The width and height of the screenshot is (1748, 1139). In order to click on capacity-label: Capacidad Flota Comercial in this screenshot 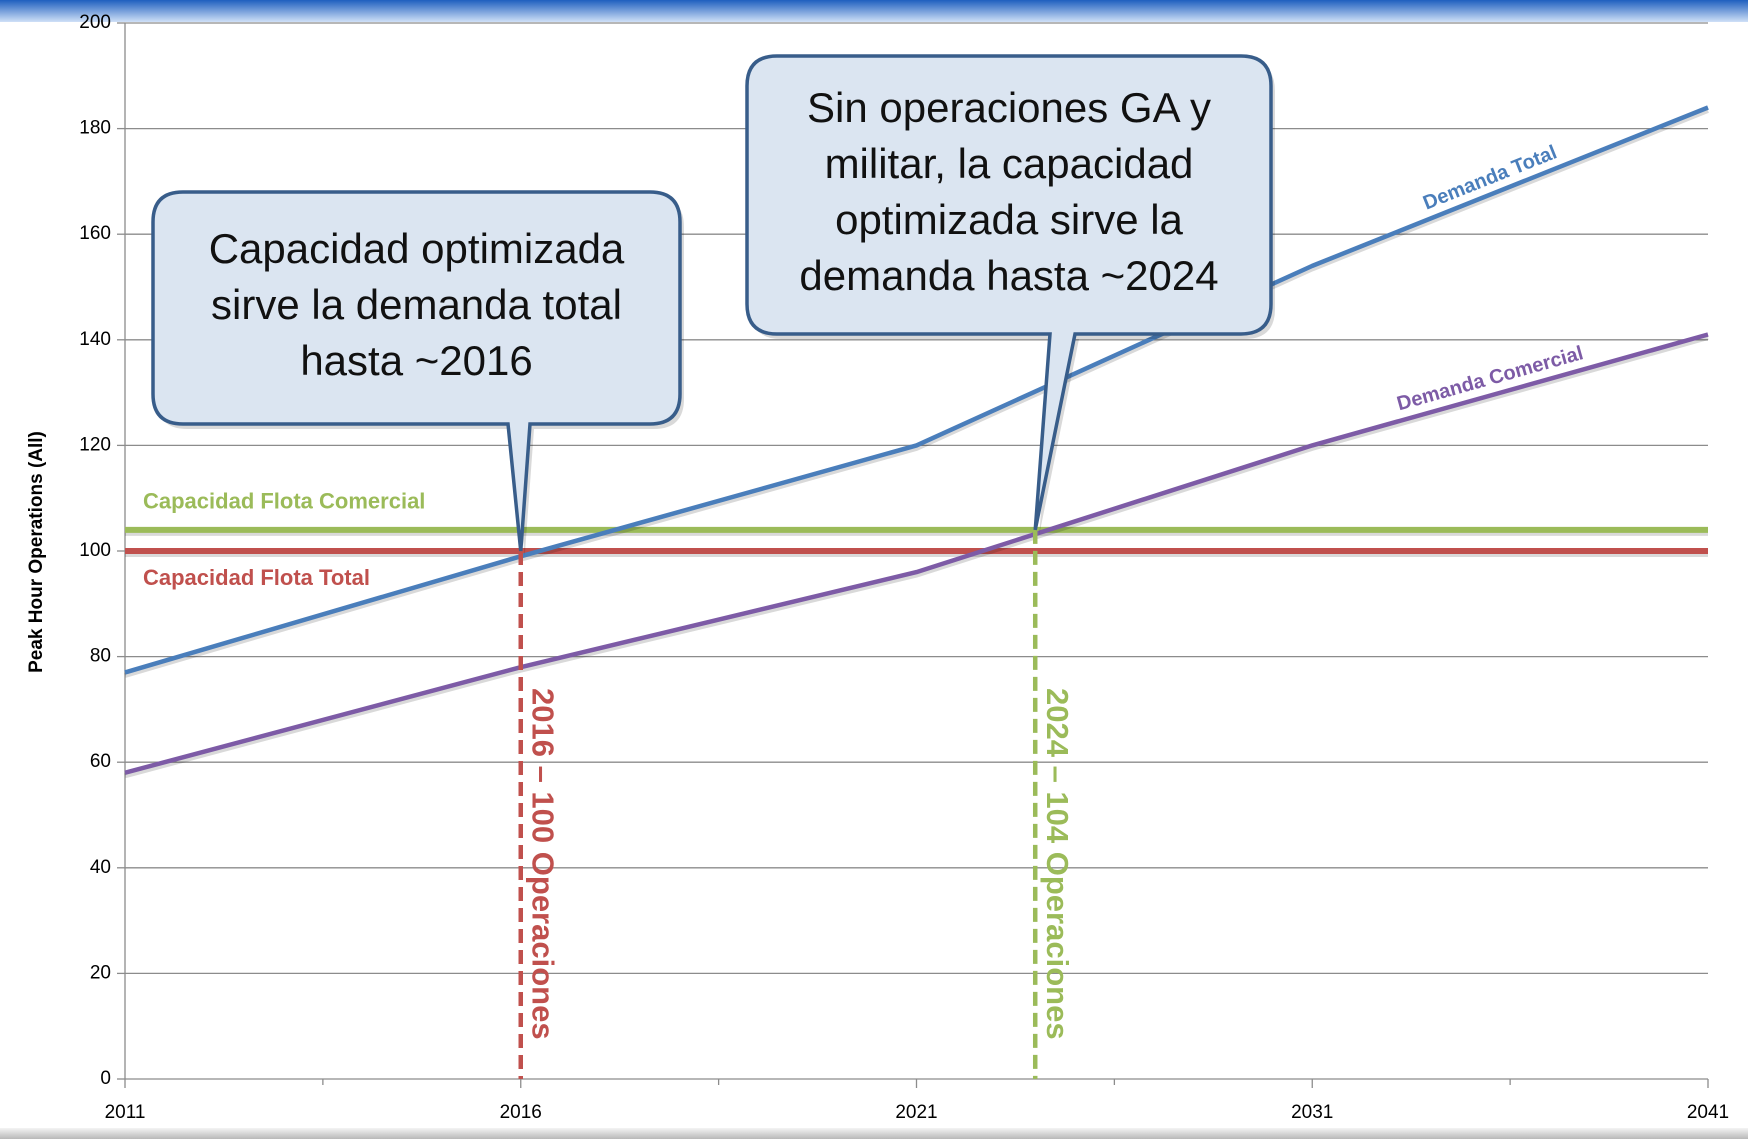, I will do `click(284, 501)`.